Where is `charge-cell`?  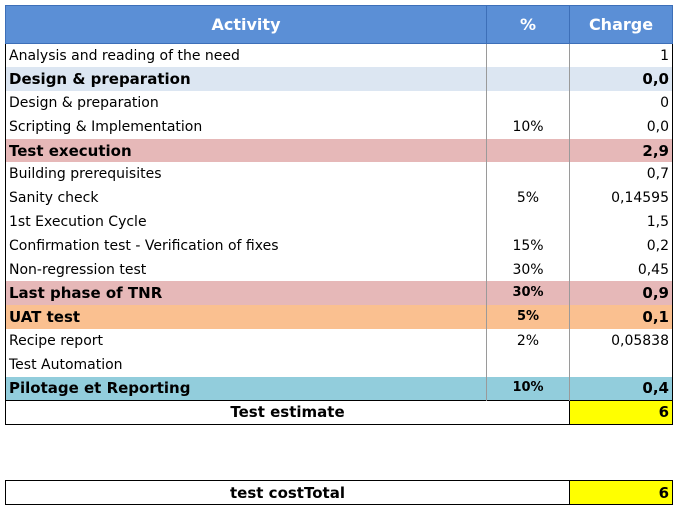 charge-cell is located at coordinates (621, 364).